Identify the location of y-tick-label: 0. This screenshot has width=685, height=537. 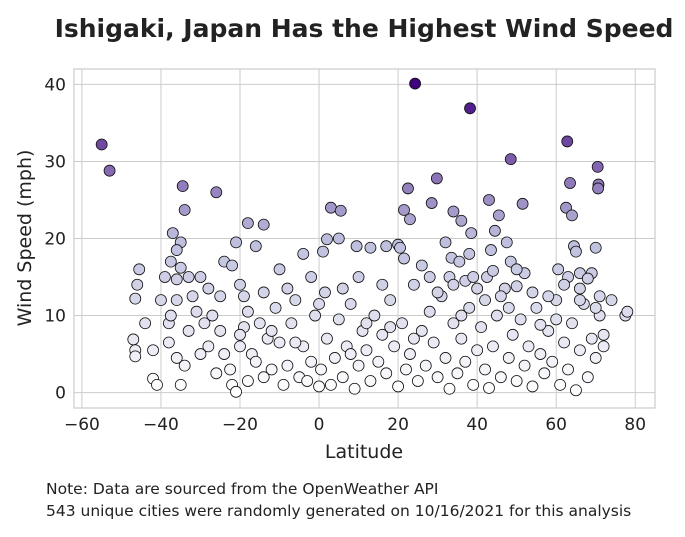
(60, 394).